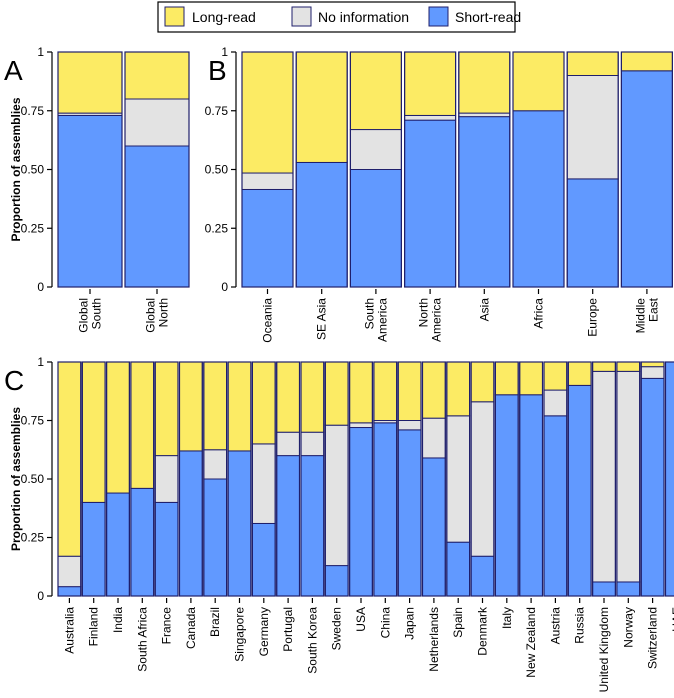 The height and width of the screenshot is (698, 674). Describe the element at coordinates (653, 309) in the screenshot. I see `category-label-middle-east: East` at that location.